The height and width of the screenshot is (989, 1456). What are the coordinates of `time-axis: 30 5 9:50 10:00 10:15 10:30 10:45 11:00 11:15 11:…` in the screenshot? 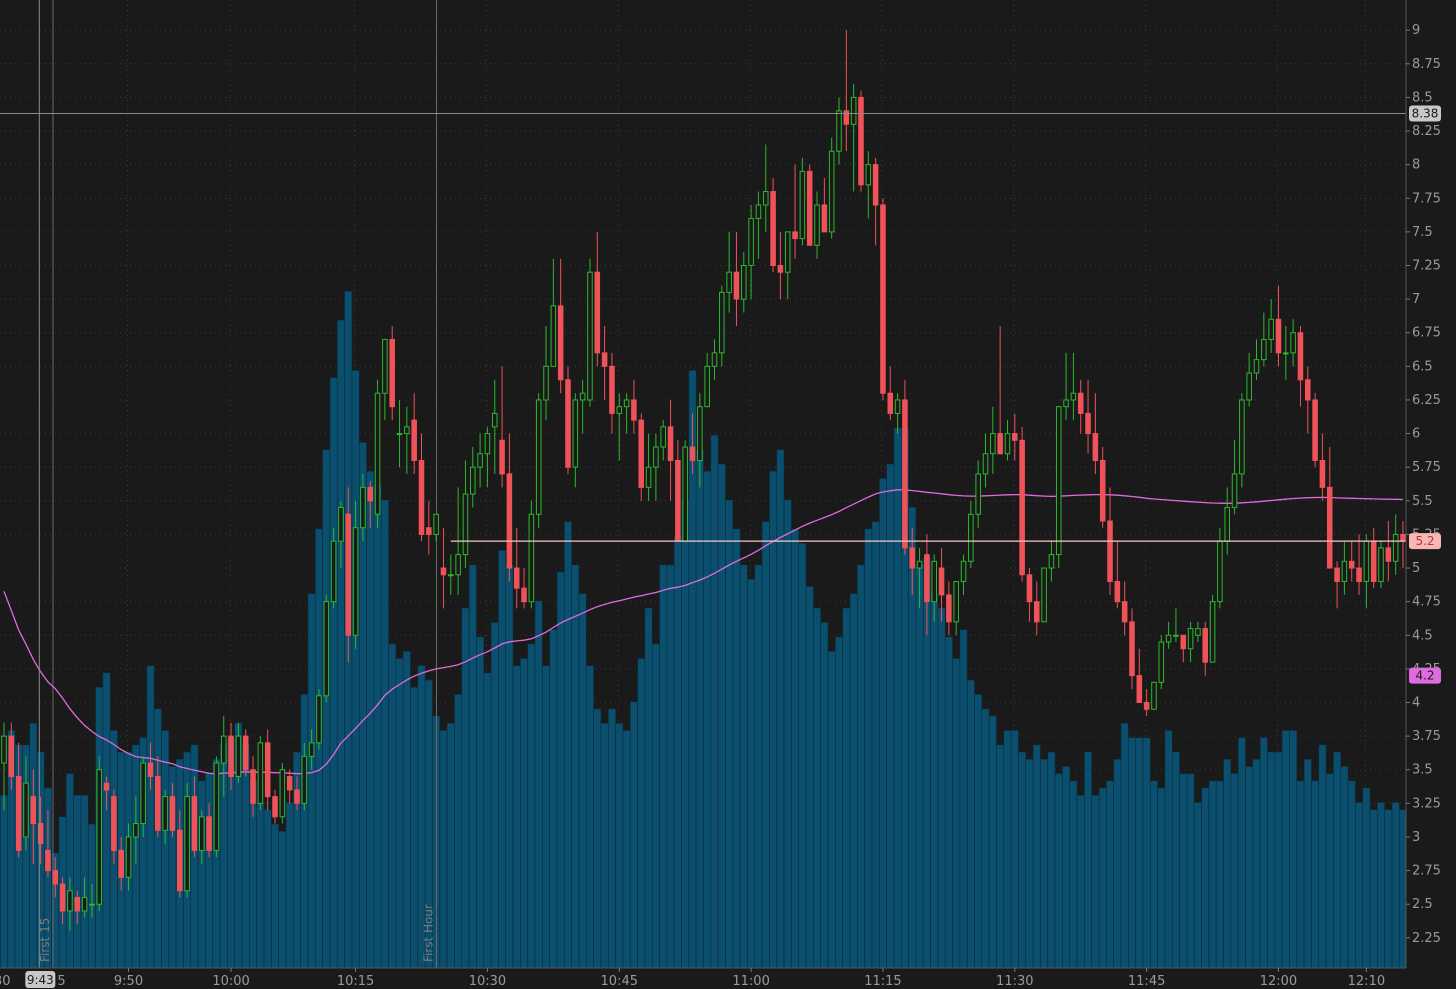 It's located at (728, 978).